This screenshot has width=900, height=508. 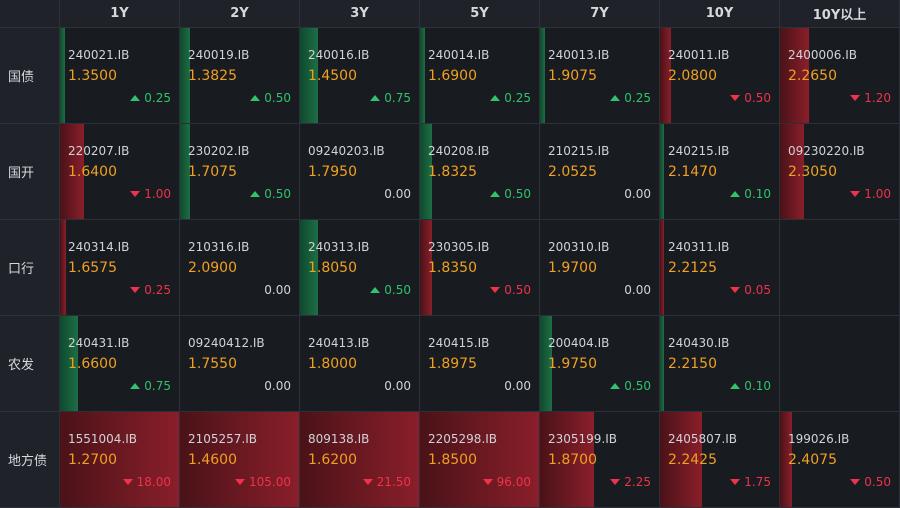 What do you see at coordinates (120, 268) in the screenshot?
I see `bond-cell-exim-bond-1y: 240314.IB 1.6575 0.25` at bounding box center [120, 268].